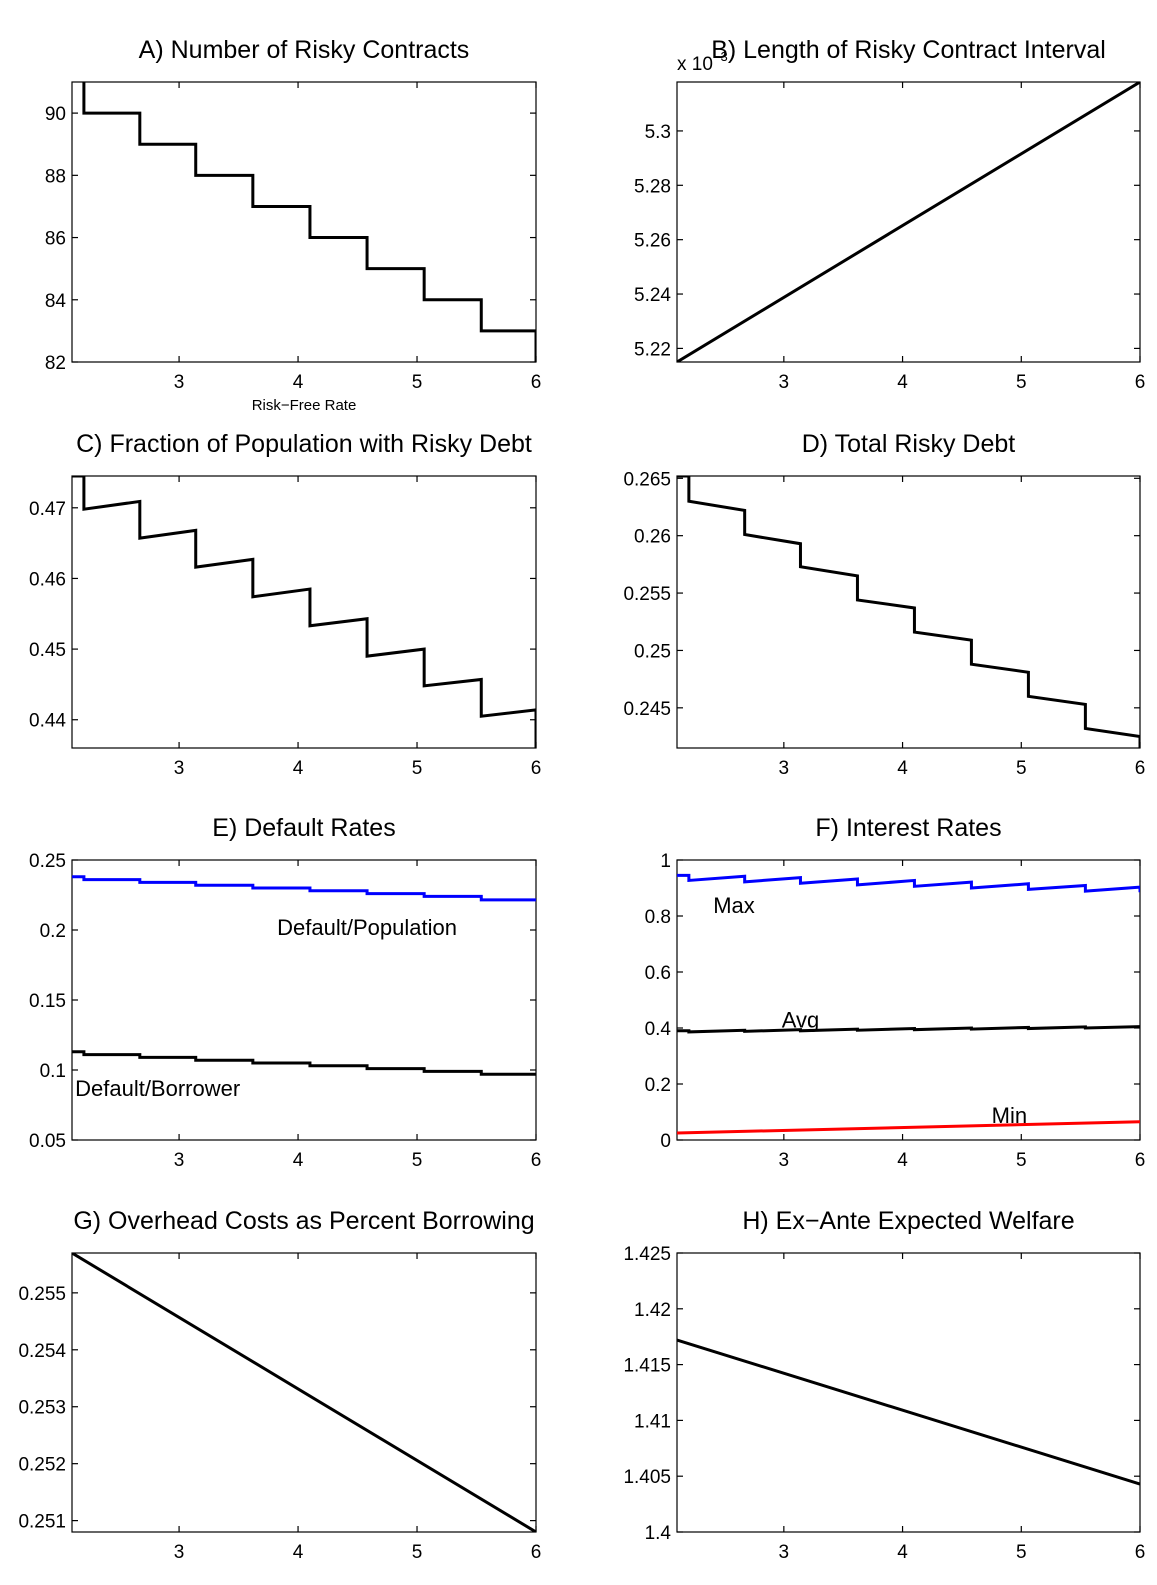  What do you see at coordinates (47, 721) in the screenshot?
I see `y-tick-label: 0.44` at bounding box center [47, 721].